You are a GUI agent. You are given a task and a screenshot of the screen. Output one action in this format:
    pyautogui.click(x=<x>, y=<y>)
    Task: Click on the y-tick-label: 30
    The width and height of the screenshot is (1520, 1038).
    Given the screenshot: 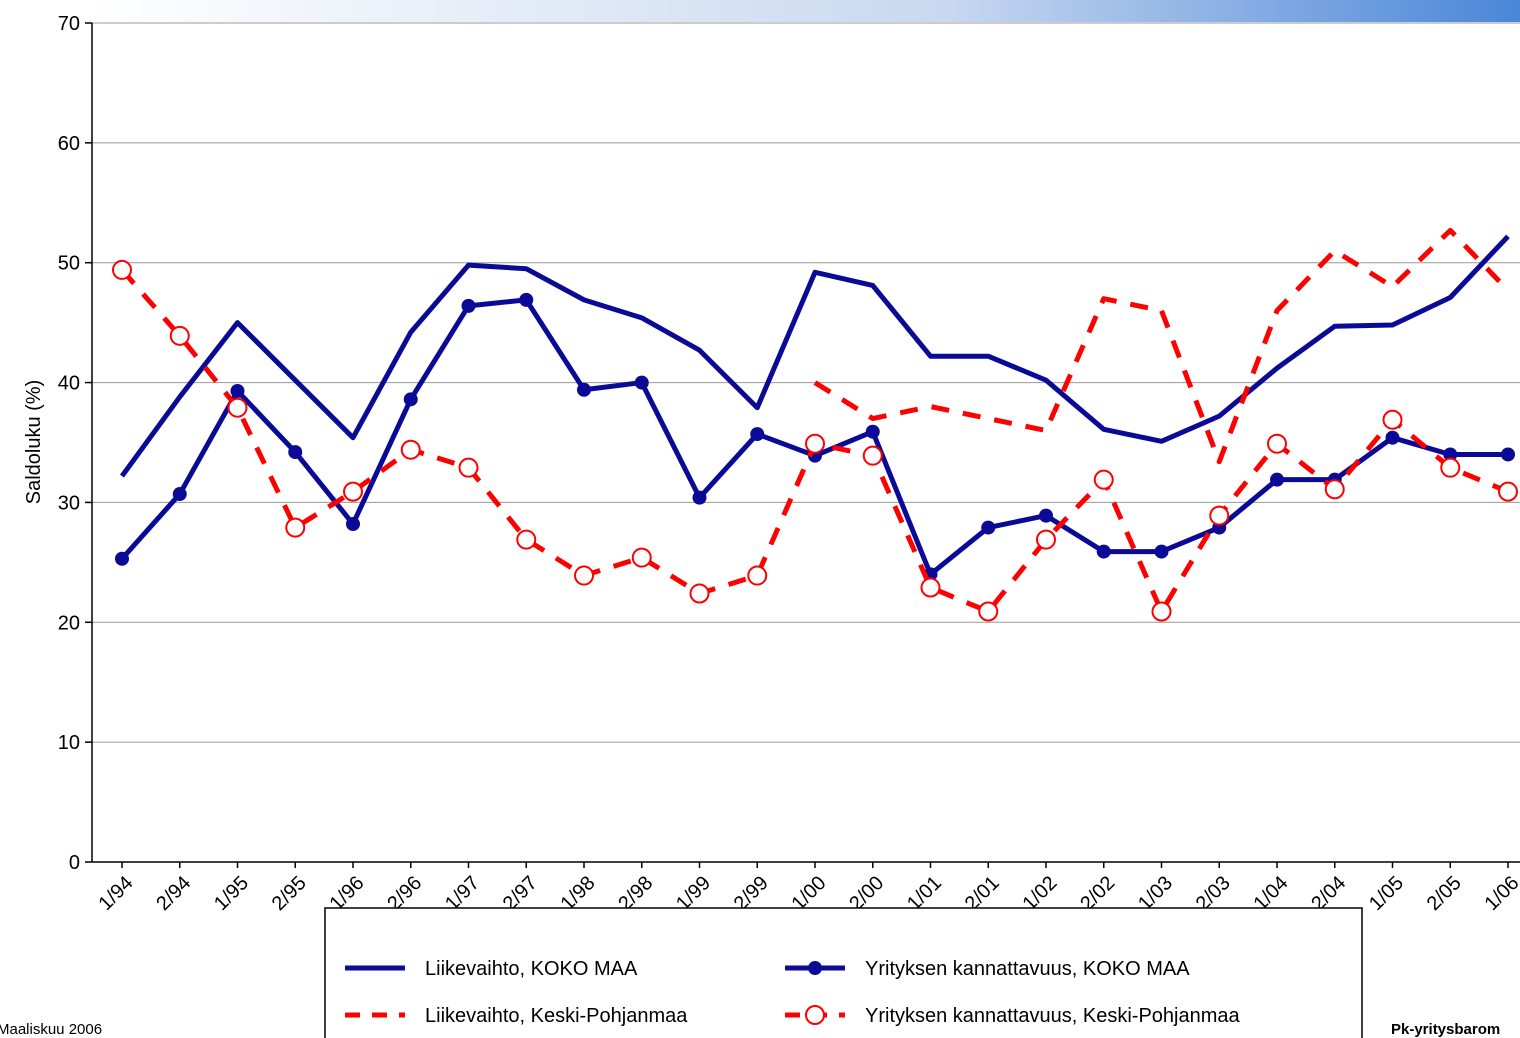 What is the action you would take?
    pyautogui.click(x=69, y=503)
    